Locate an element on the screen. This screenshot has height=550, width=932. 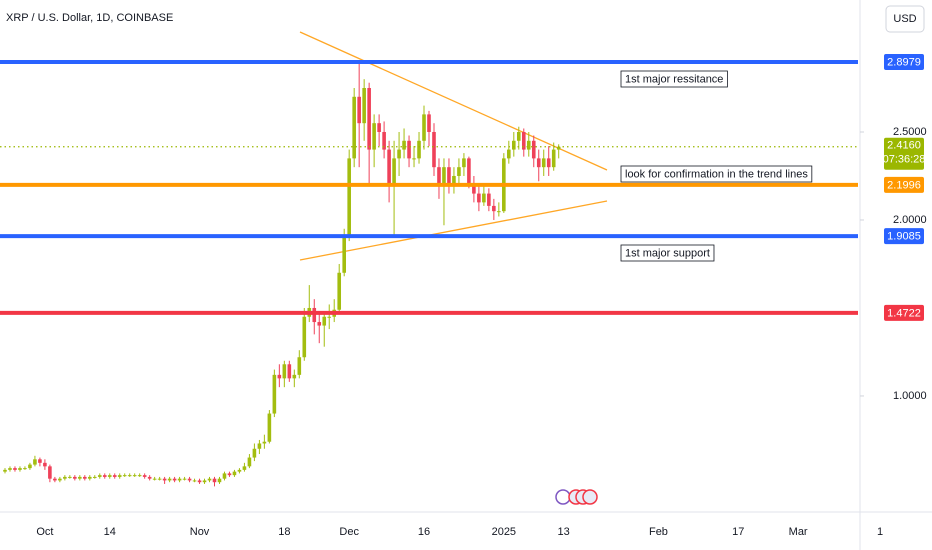
trend-line-lower is located at coordinates (453, 230).